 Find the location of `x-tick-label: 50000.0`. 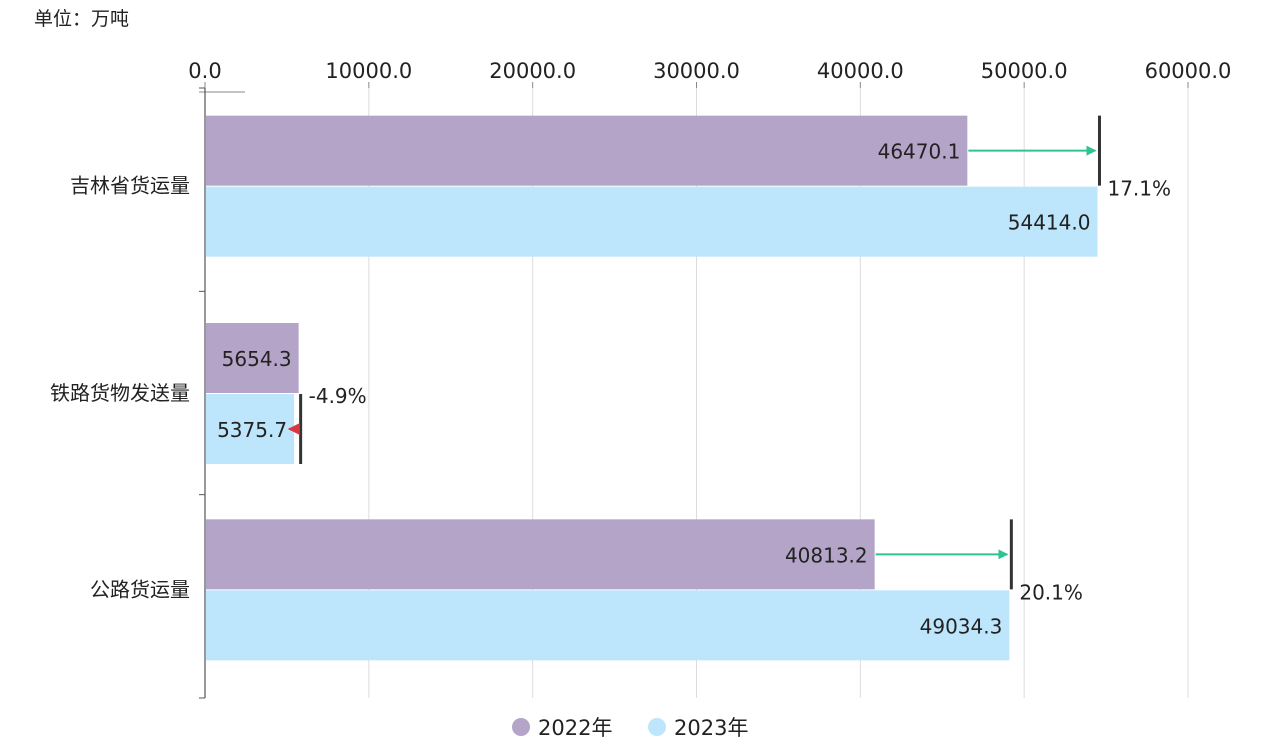

x-tick-label: 50000.0 is located at coordinates (1024, 71).